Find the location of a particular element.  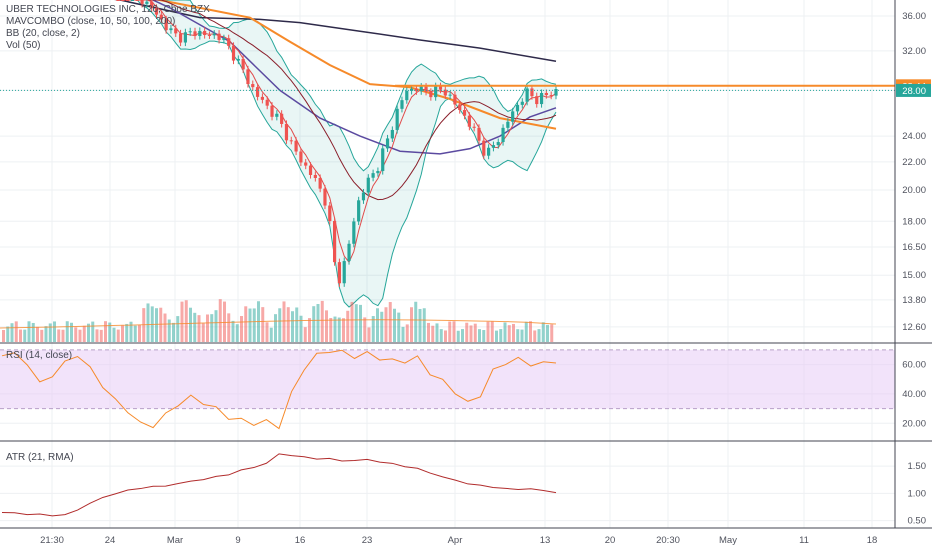

rsi-label: RSI (14, close) is located at coordinates (39, 355).